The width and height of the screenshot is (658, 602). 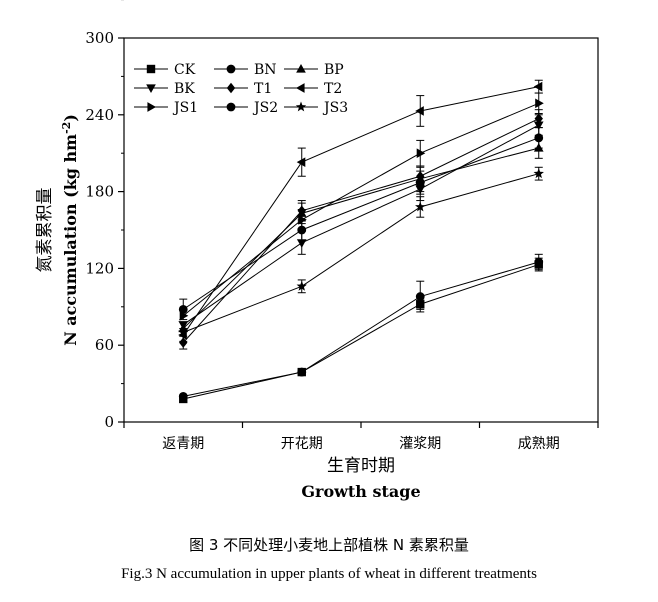 What do you see at coordinates (231, 69) in the screenshot?
I see `legend-marker-bn` at bounding box center [231, 69].